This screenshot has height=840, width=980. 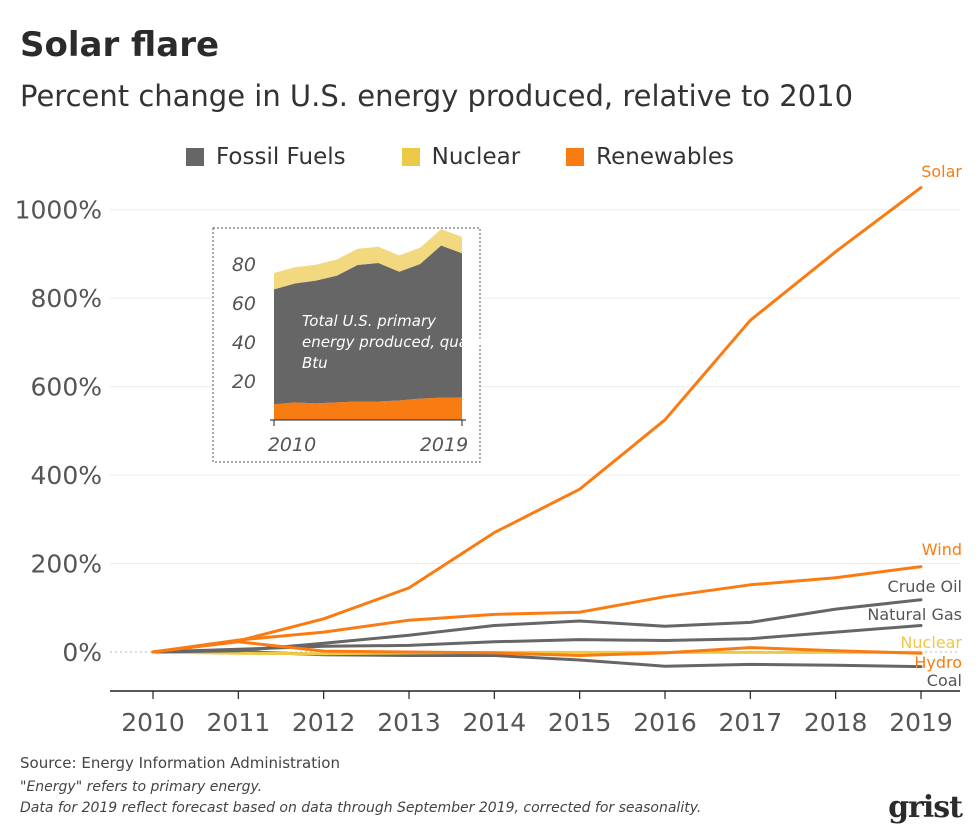 What do you see at coordinates (409, 722) in the screenshot?
I see `x-tick-label: 2013` at bounding box center [409, 722].